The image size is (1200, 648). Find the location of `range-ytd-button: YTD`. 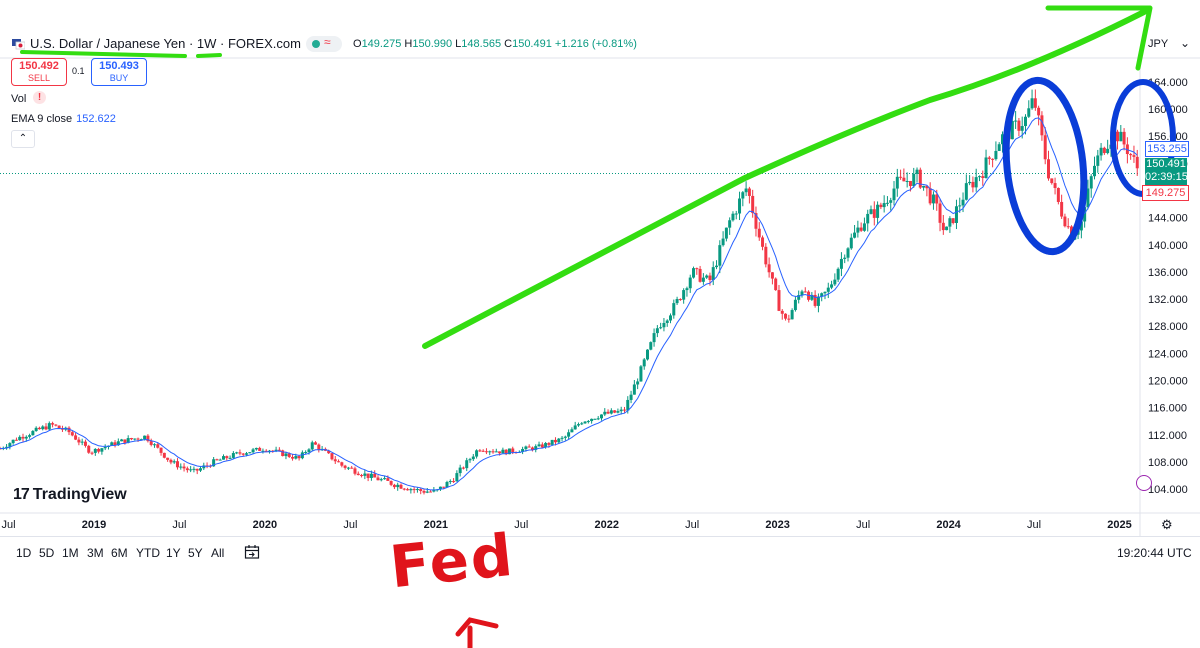

range-ytd-button: YTD is located at coordinates (148, 553).